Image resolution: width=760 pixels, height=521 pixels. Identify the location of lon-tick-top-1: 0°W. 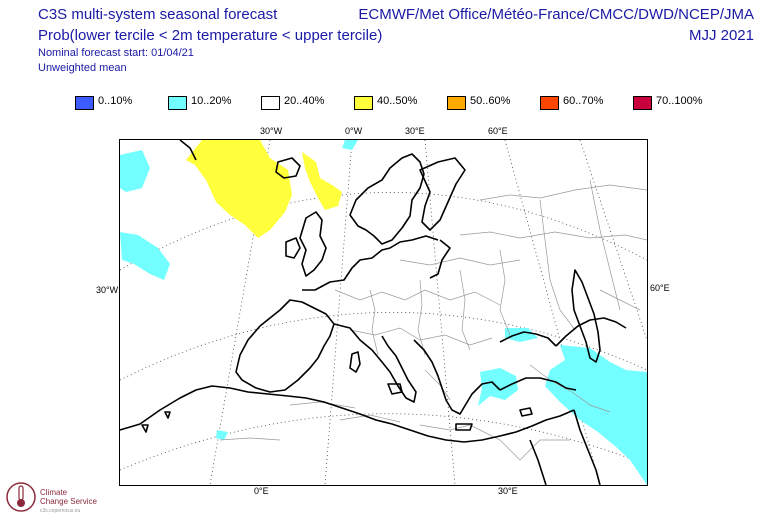
(354, 131).